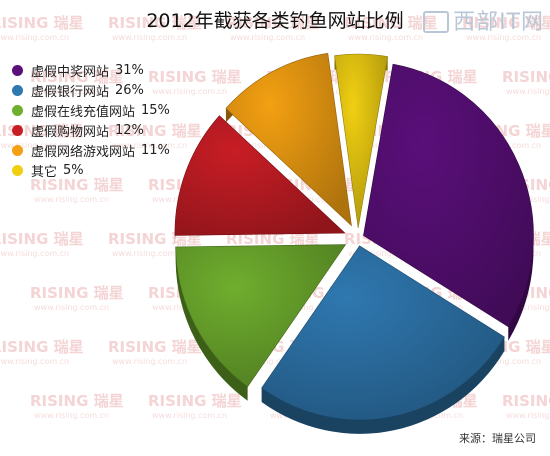 The image size is (550, 456). Describe the element at coordinates (91, 170) in the screenshot. I see `legend-item: 其它 5%` at that location.